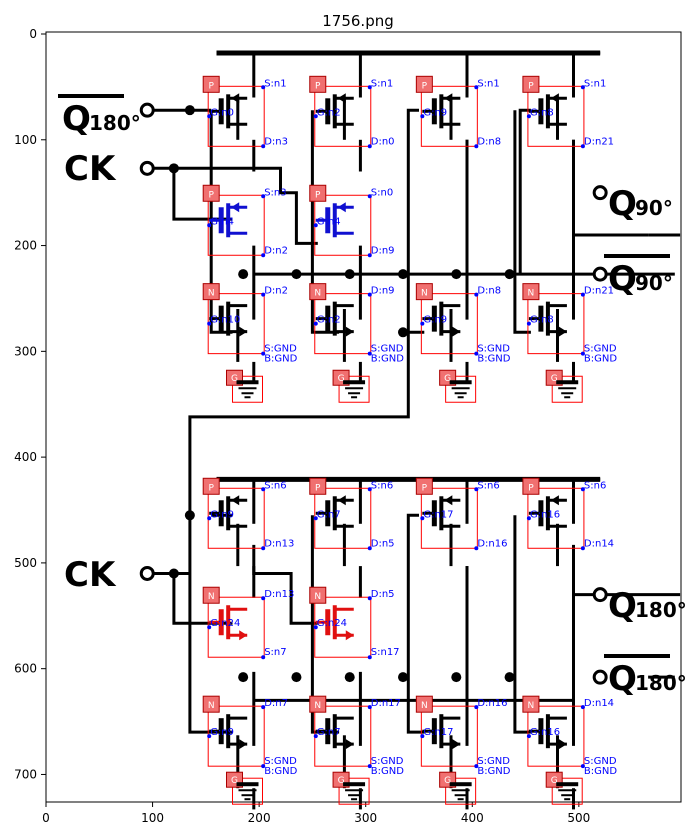 This screenshot has width=689, height=840. I want to click on gate-label: G:n16, so click(545, 732).